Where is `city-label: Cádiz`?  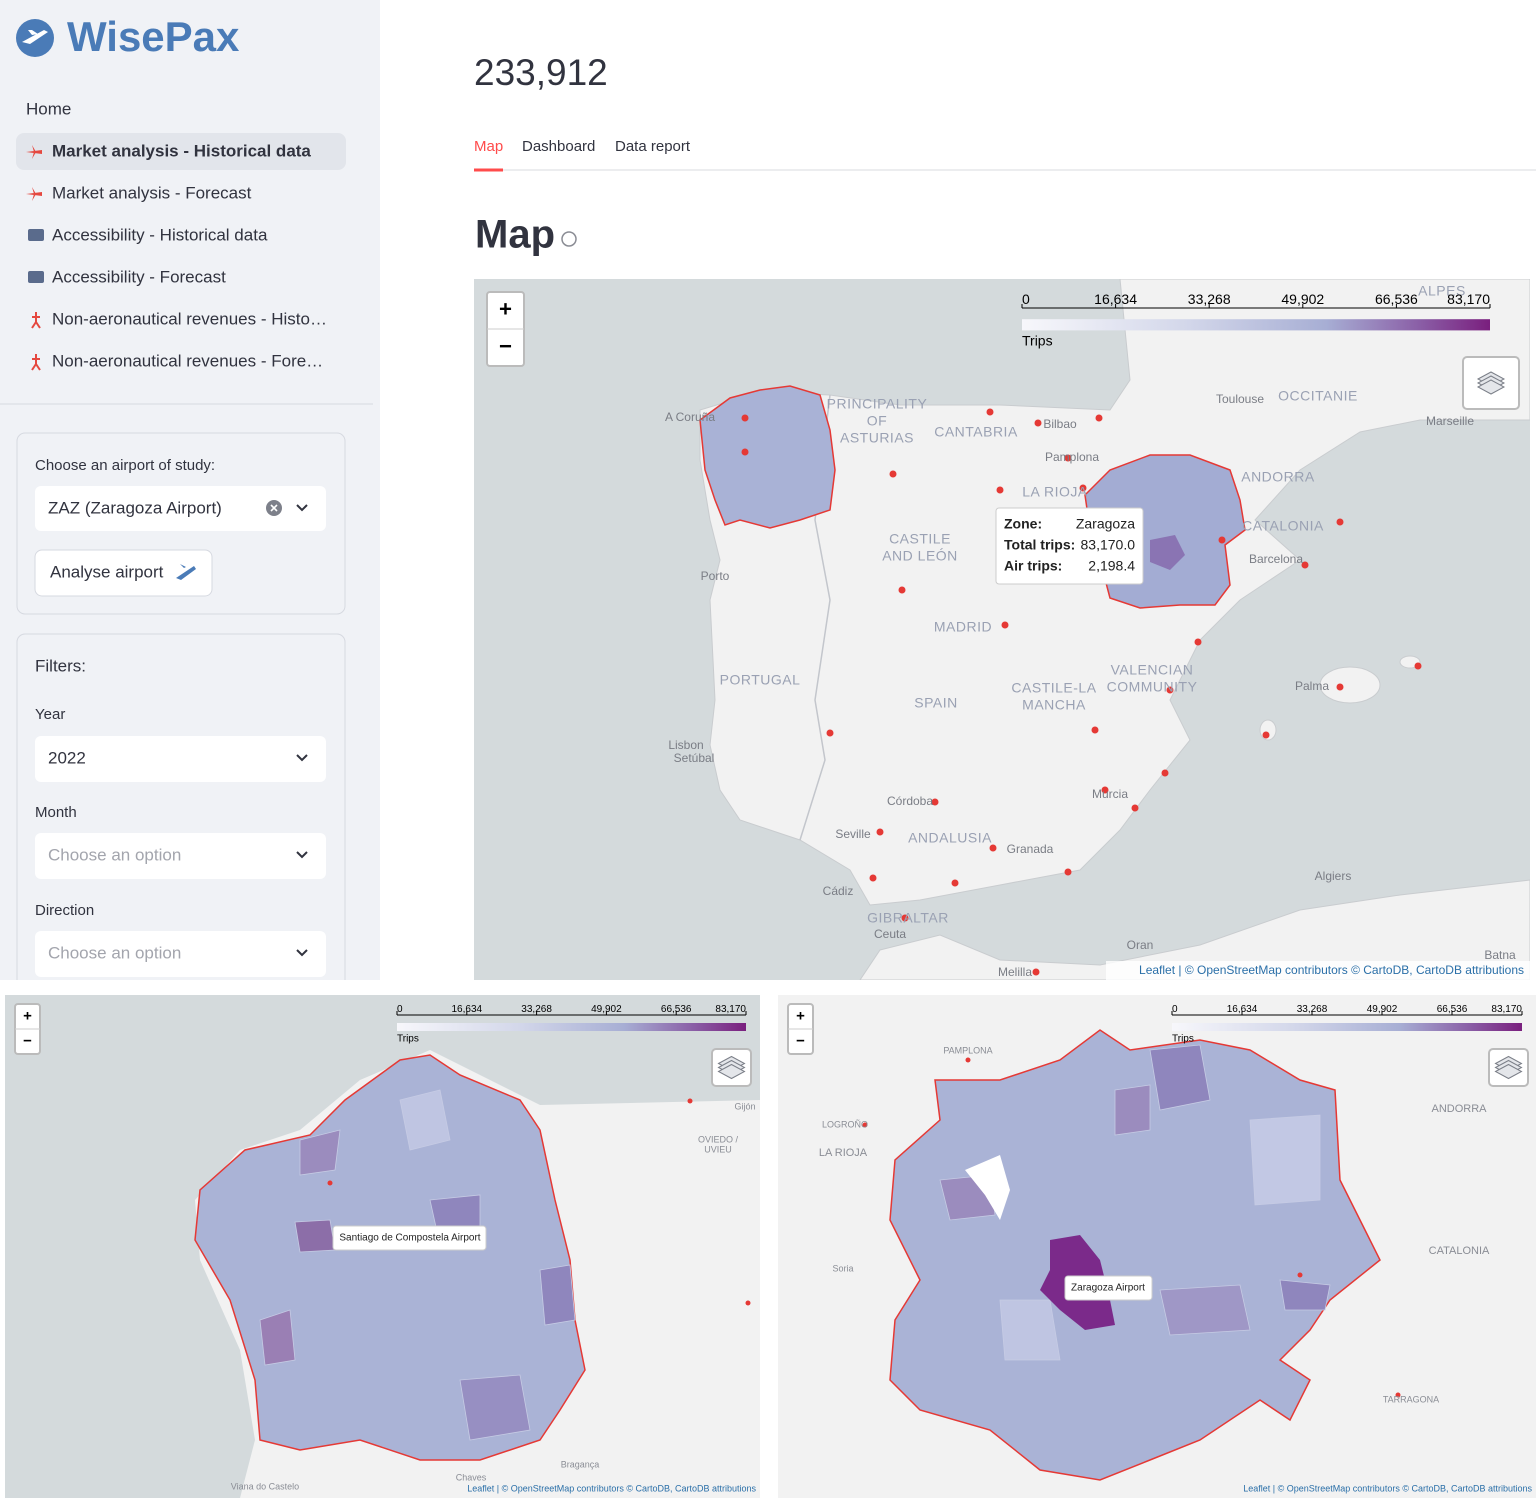 city-label: Cádiz is located at coordinates (838, 891).